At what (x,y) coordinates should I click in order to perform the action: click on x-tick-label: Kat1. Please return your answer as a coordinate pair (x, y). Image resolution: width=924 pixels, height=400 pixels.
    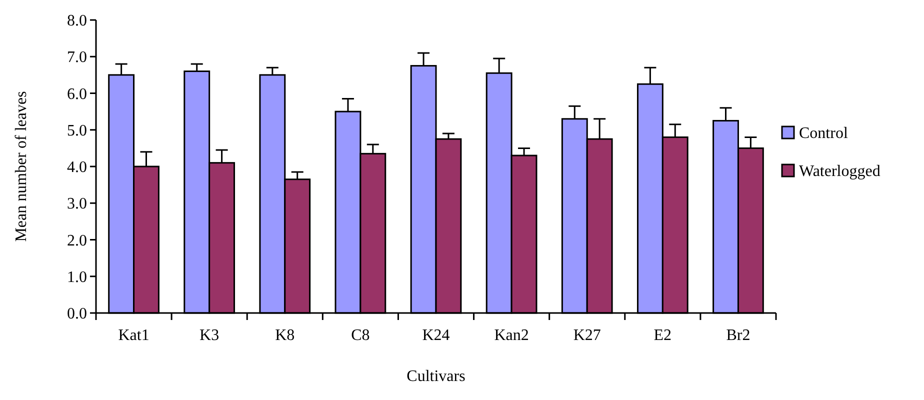
    Looking at the image, I should click on (134, 335).